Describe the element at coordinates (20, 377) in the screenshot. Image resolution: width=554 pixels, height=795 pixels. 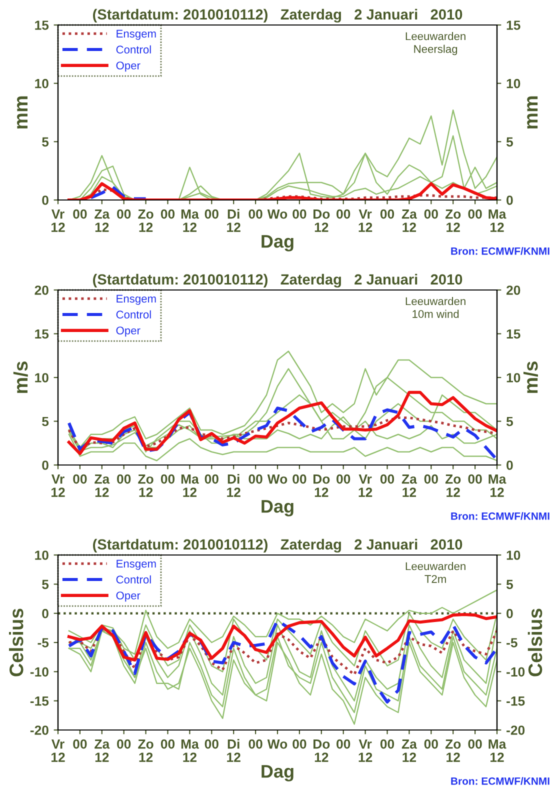
I see `y-axis-title: m/s` at that location.